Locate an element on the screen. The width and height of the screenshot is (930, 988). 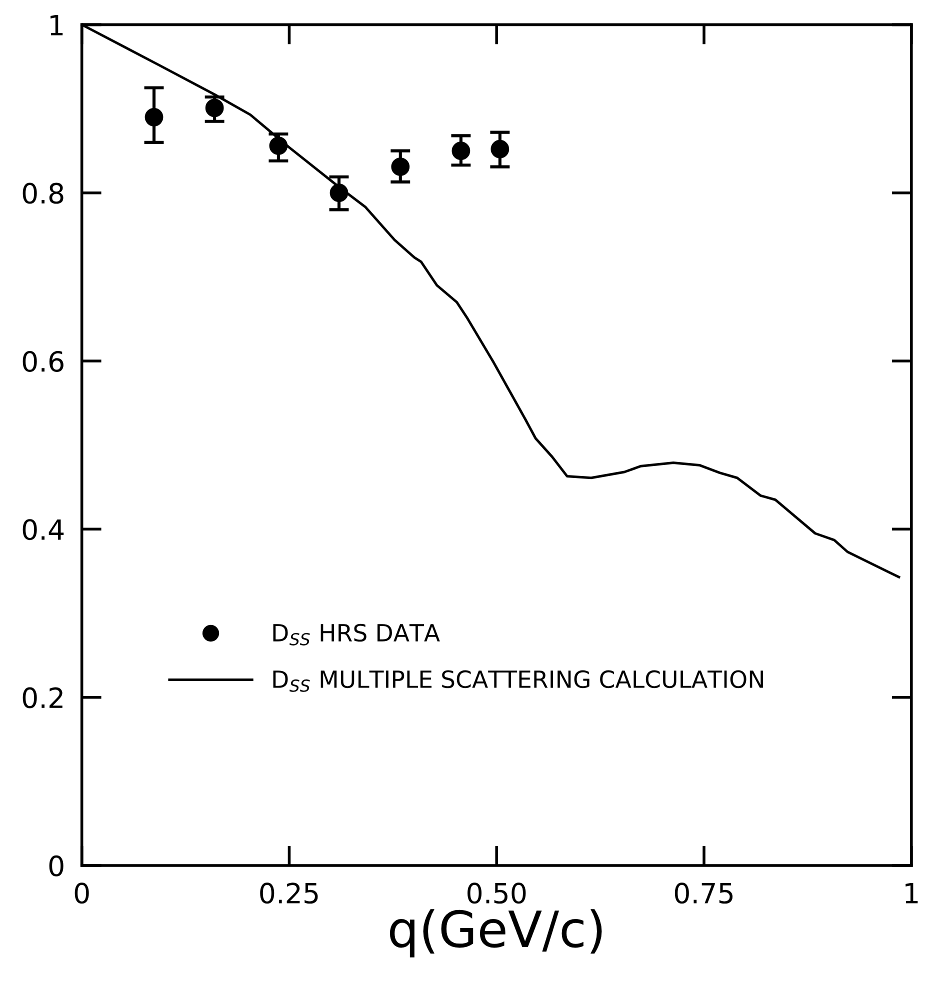
legend-label: D$_{SS}$ MULTIPLE SCATTERING CALCULATION is located at coordinates (518, 681).